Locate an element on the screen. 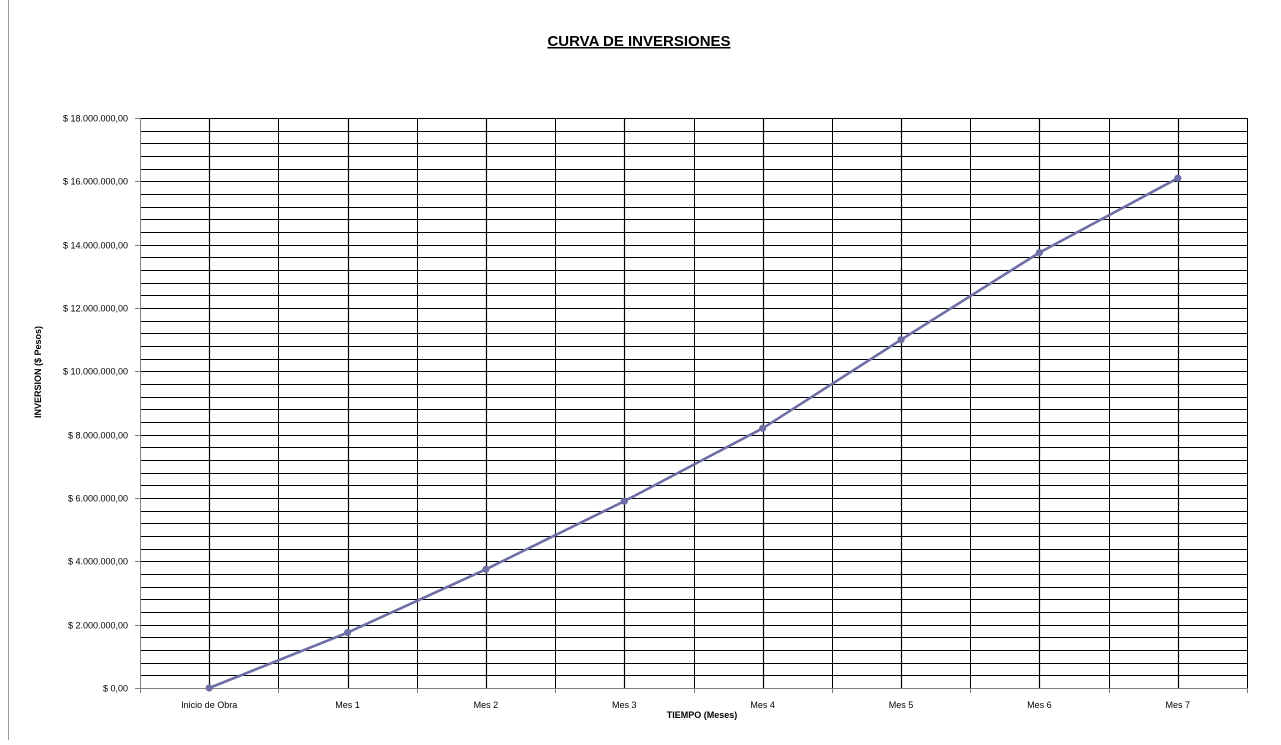  x-tick-label: Inicio de Obra is located at coordinates (209, 705).